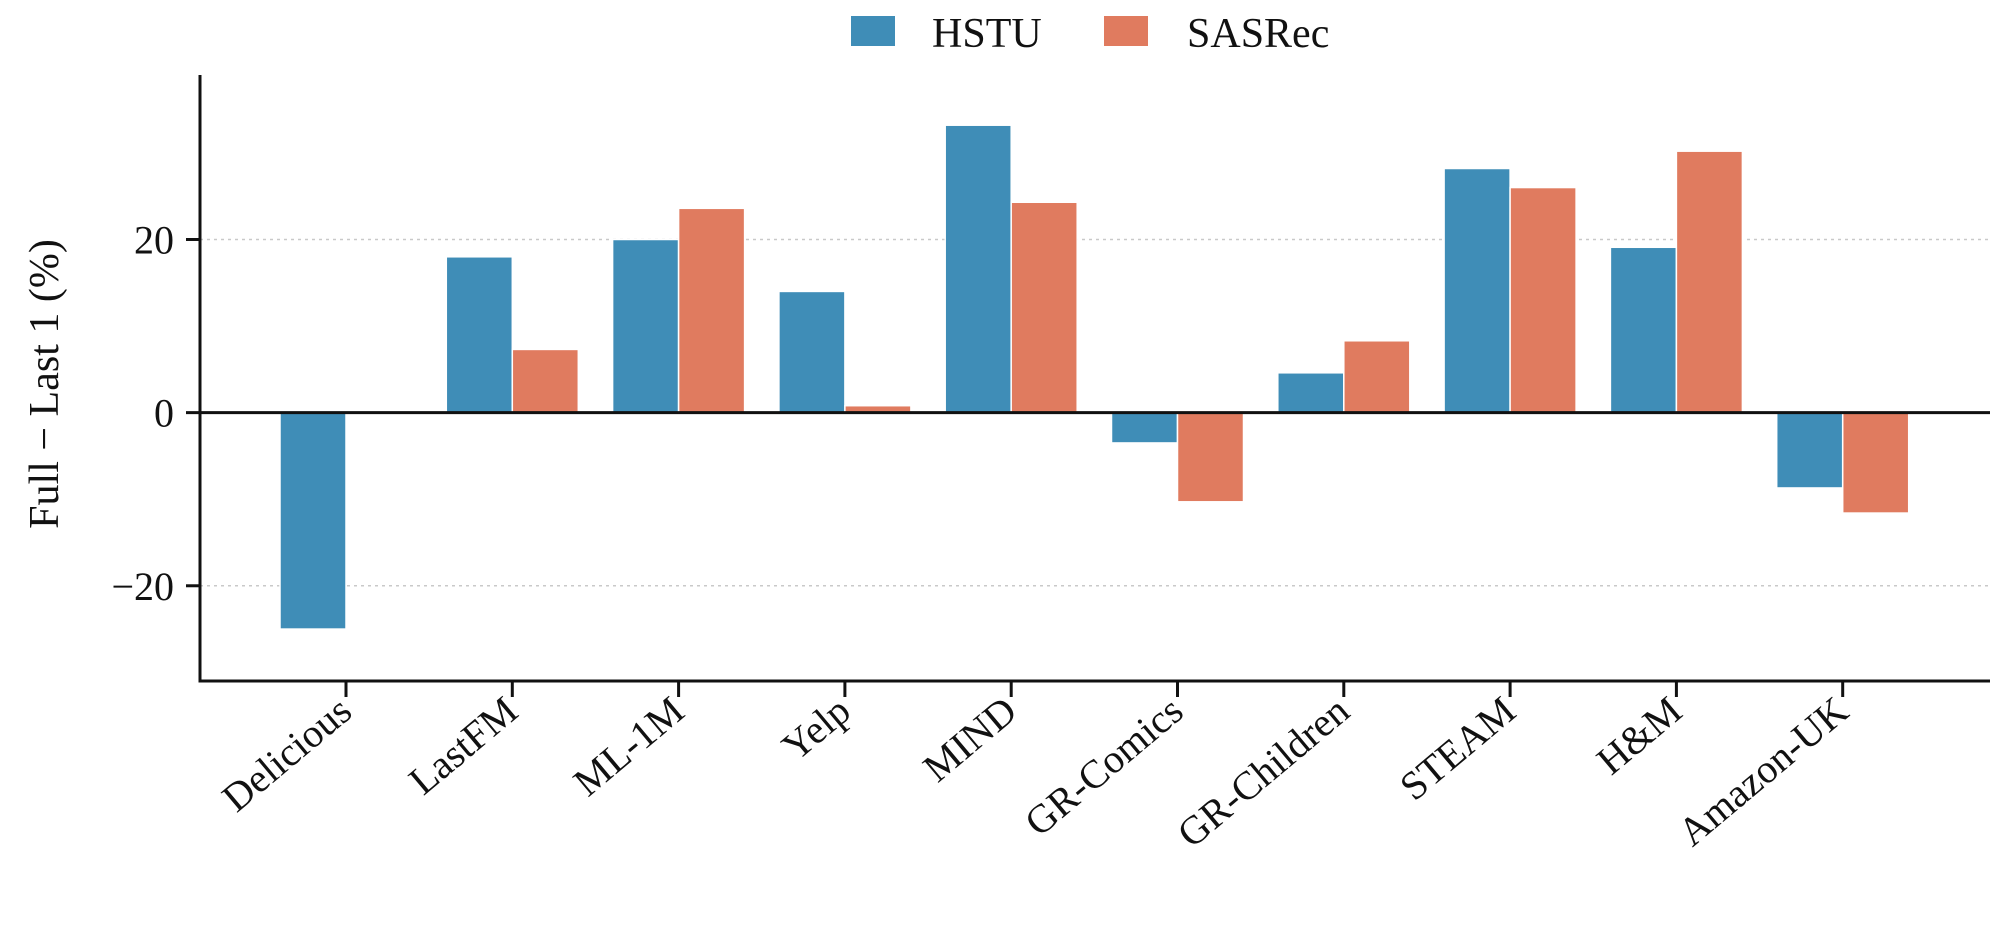 The height and width of the screenshot is (946, 2000). What do you see at coordinates (1263, 771) in the screenshot?
I see `x-tick-label-gr-children: GR-Children` at bounding box center [1263, 771].